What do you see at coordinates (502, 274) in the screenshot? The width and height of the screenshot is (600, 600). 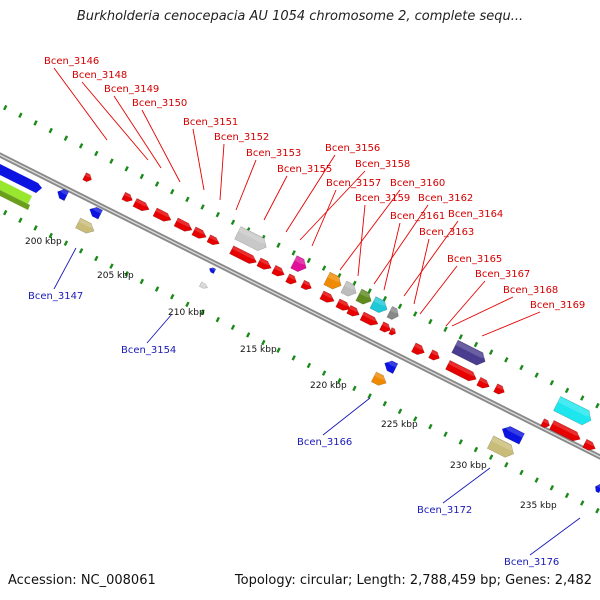 I see `gene-label-top: Bcen_3167` at bounding box center [502, 274].